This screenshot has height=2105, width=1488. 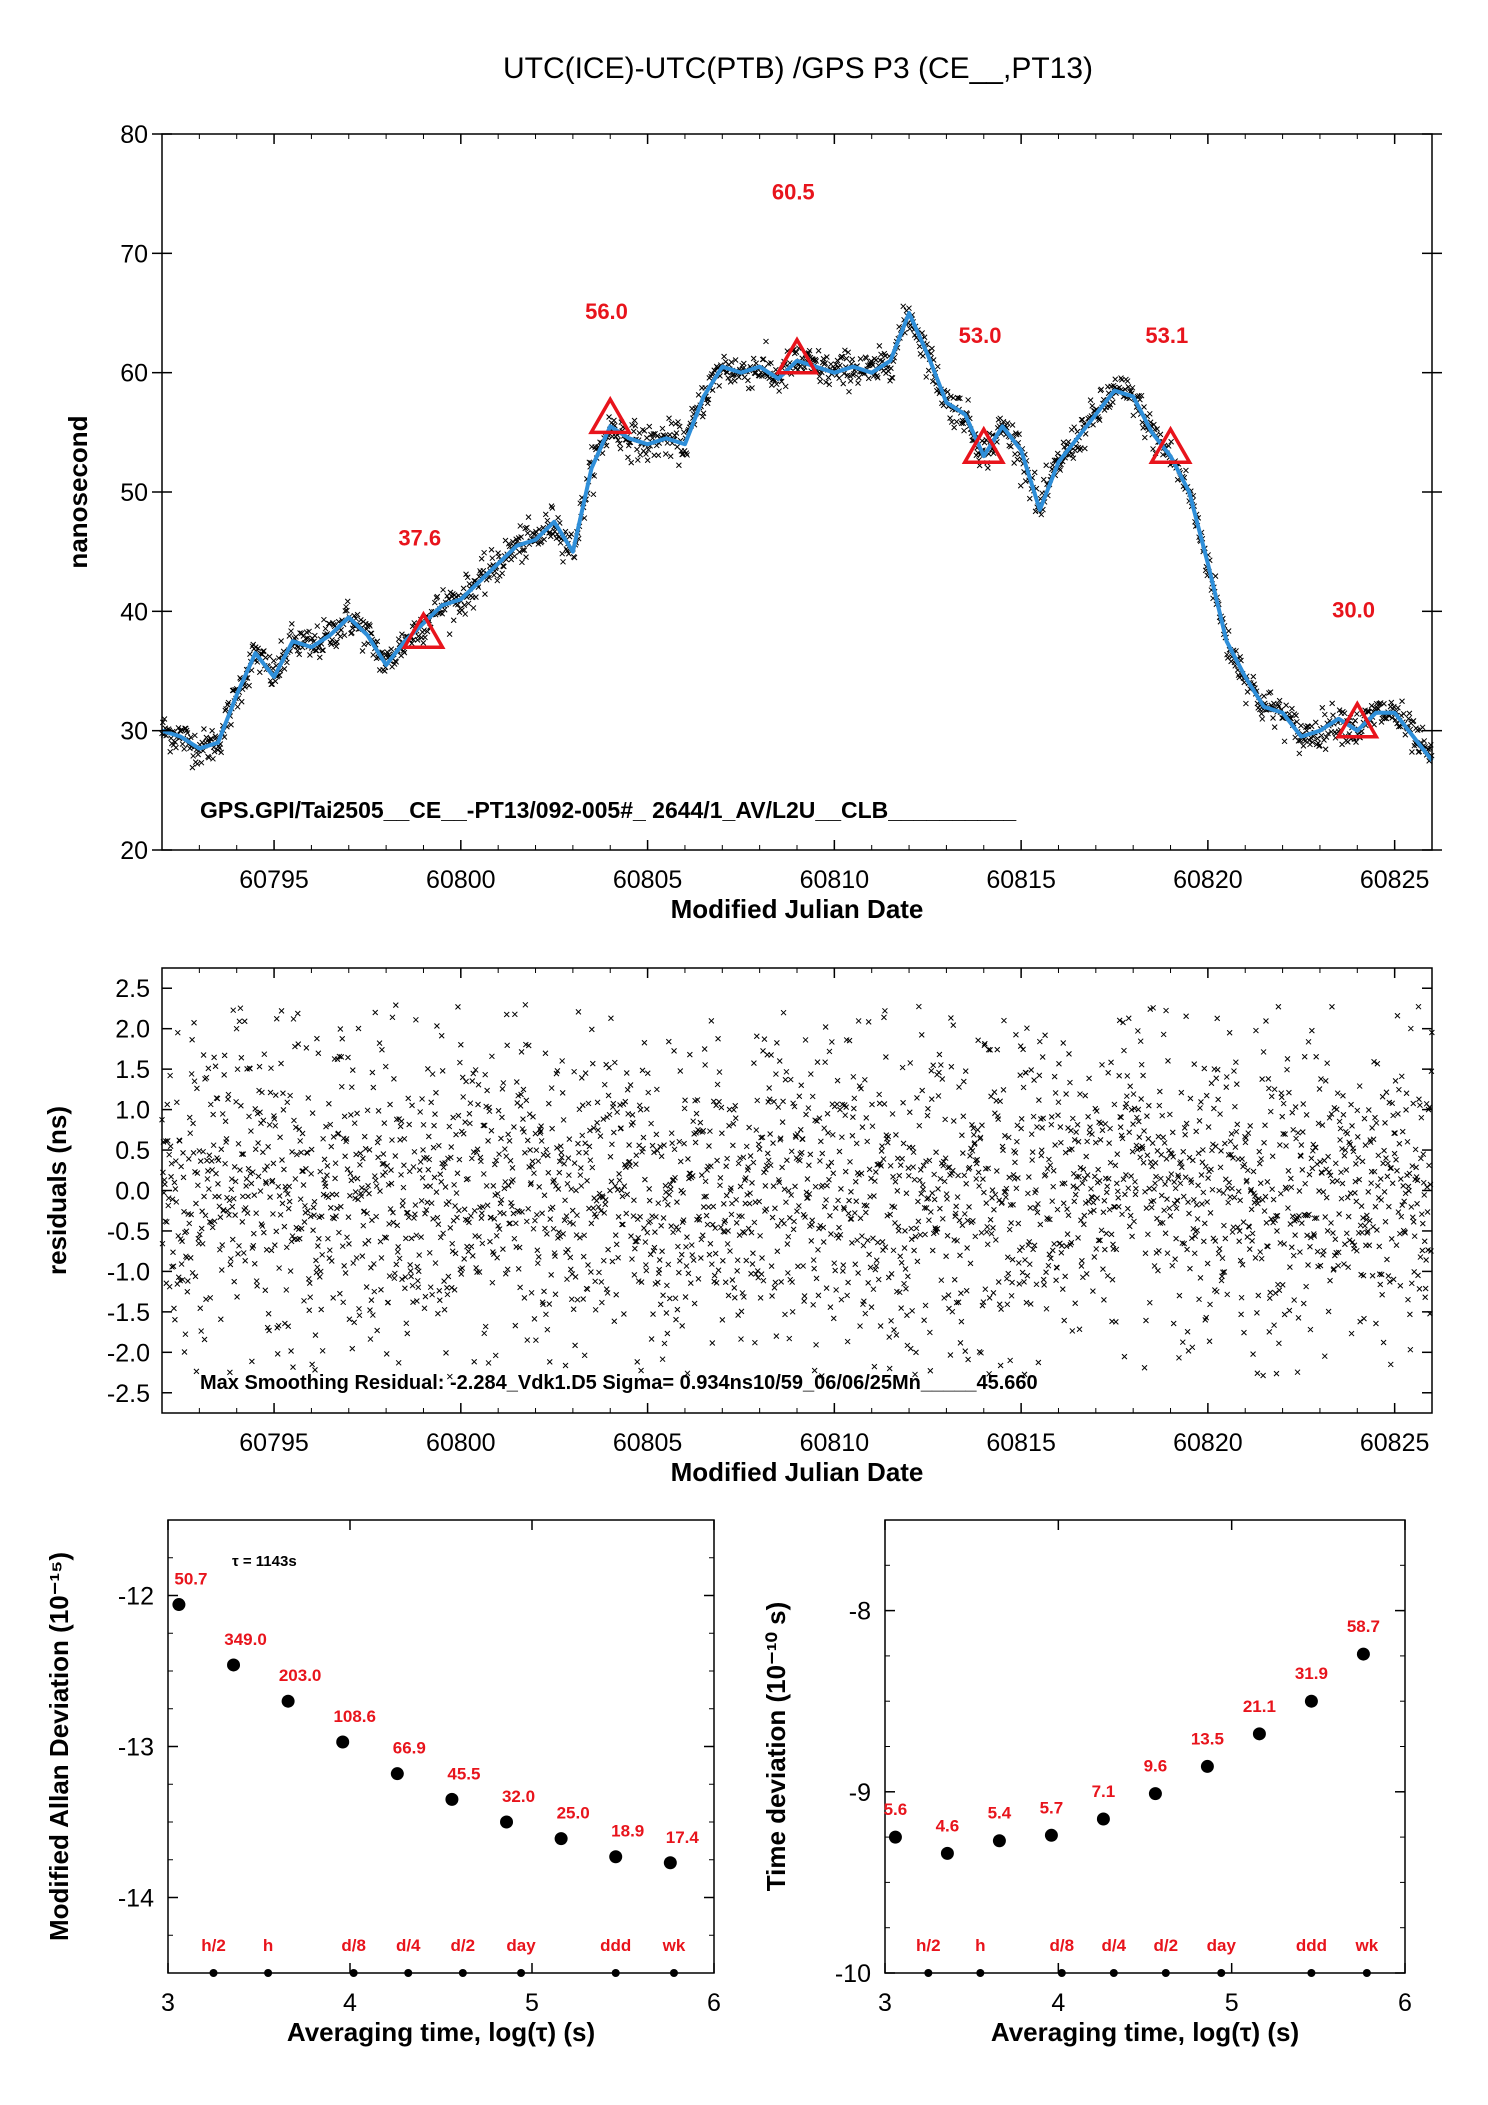 What do you see at coordinates (408, 1945) in the screenshot?
I see `interval-marker-label: d/4` at bounding box center [408, 1945].